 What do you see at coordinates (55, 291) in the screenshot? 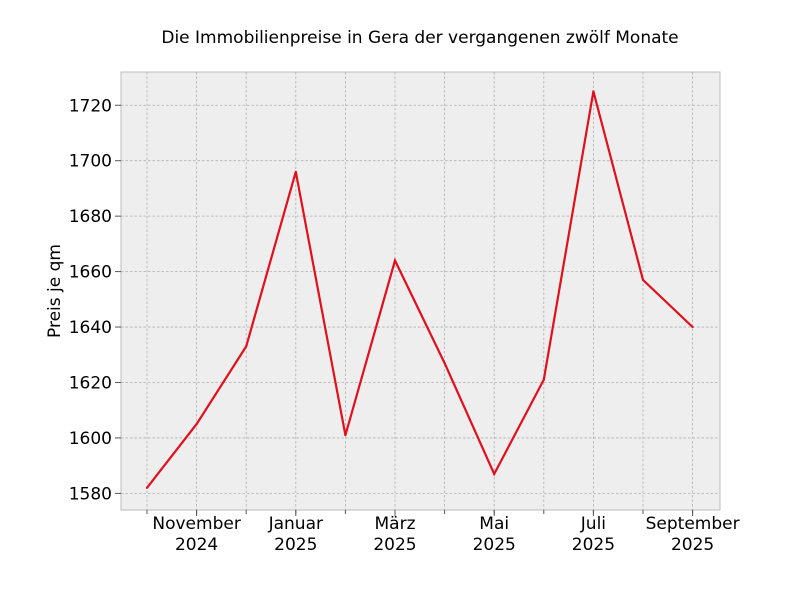
I see `y-axis-label: Preis je qm` at bounding box center [55, 291].